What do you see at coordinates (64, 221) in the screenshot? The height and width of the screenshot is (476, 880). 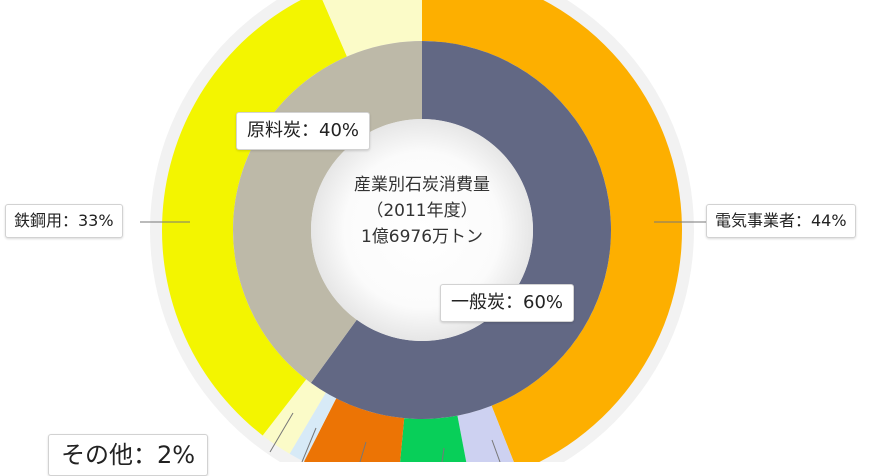 I see `label-steel: 鉄鋼用：33%` at bounding box center [64, 221].